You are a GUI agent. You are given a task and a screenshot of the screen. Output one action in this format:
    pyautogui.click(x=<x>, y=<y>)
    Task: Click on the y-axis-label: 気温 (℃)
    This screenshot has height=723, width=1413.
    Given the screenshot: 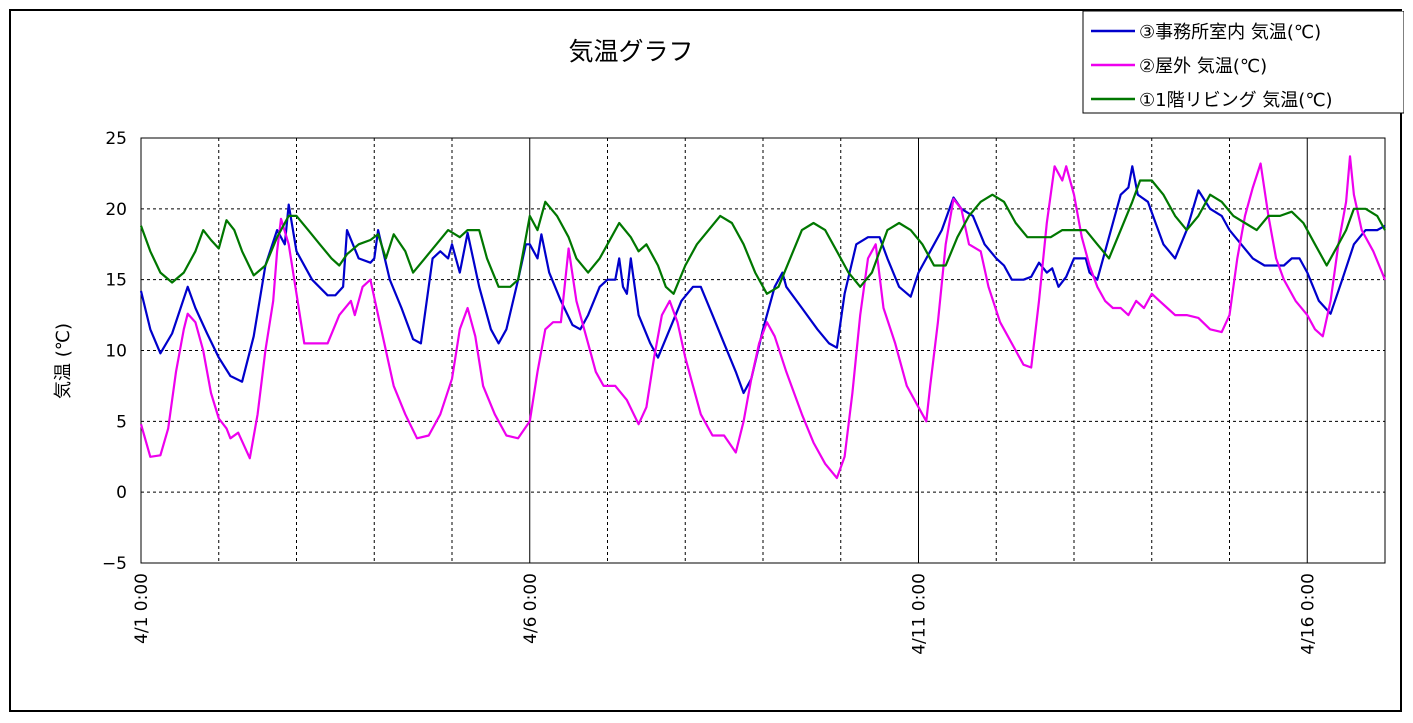 What is the action you would take?
    pyautogui.click(x=63, y=361)
    